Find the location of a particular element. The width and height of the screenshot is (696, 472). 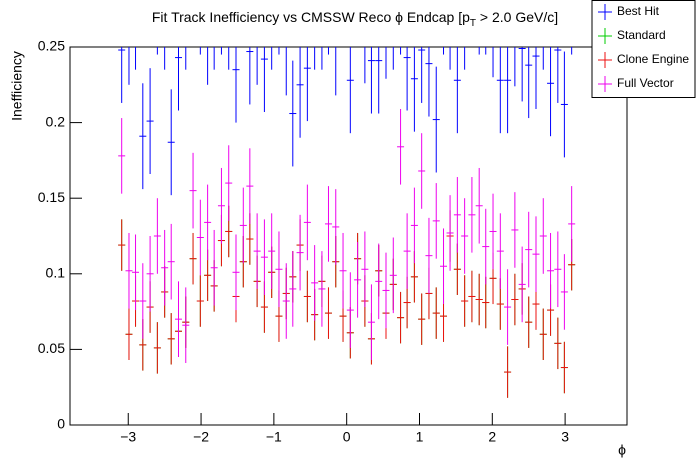

y-tick-label: 0.25 is located at coordinates (51, 46).